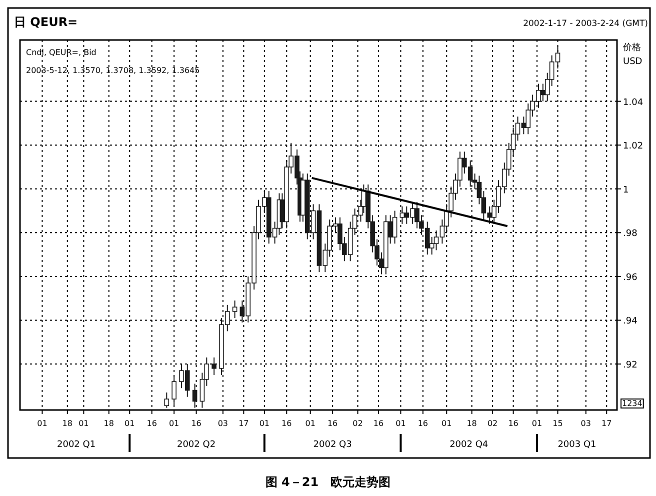 Image resolution: width=656 pixels, height=496 pixels. I want to click on y-tick-label: .98, so click(630, 234).